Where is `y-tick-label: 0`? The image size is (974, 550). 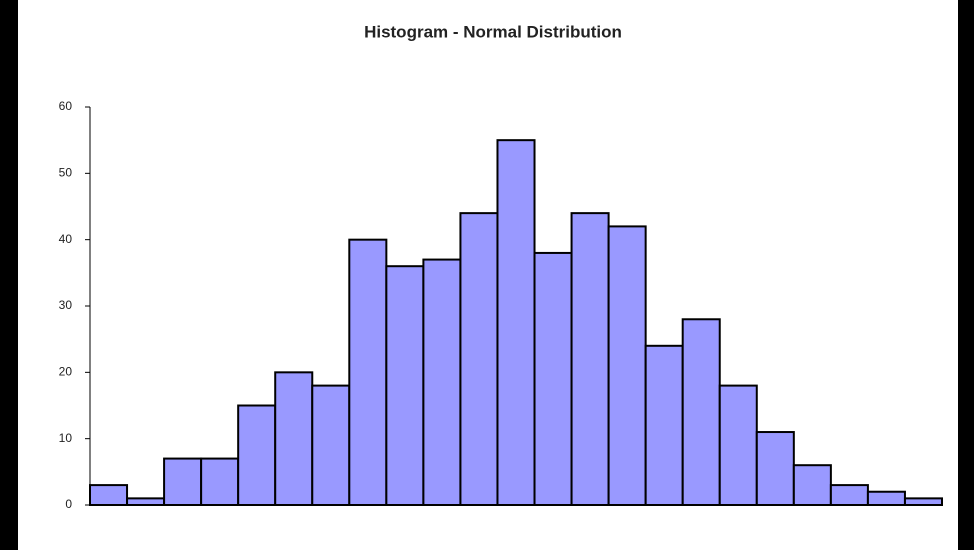 y-tick-label: 0 is located at coordinates (68, 504).